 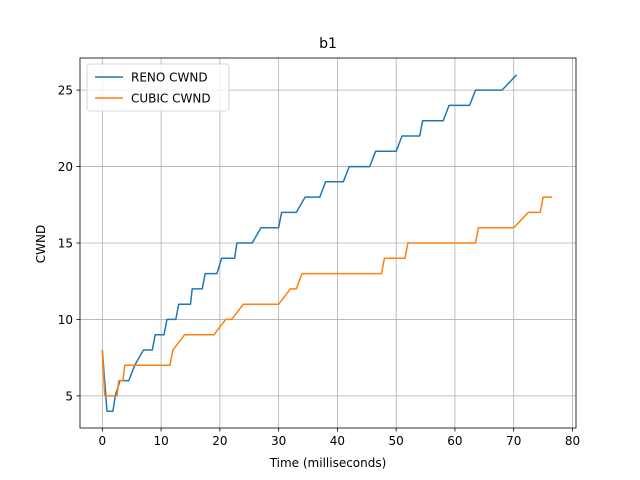 I want to click on x-tick-label: 30, so click(x=278, y=441).